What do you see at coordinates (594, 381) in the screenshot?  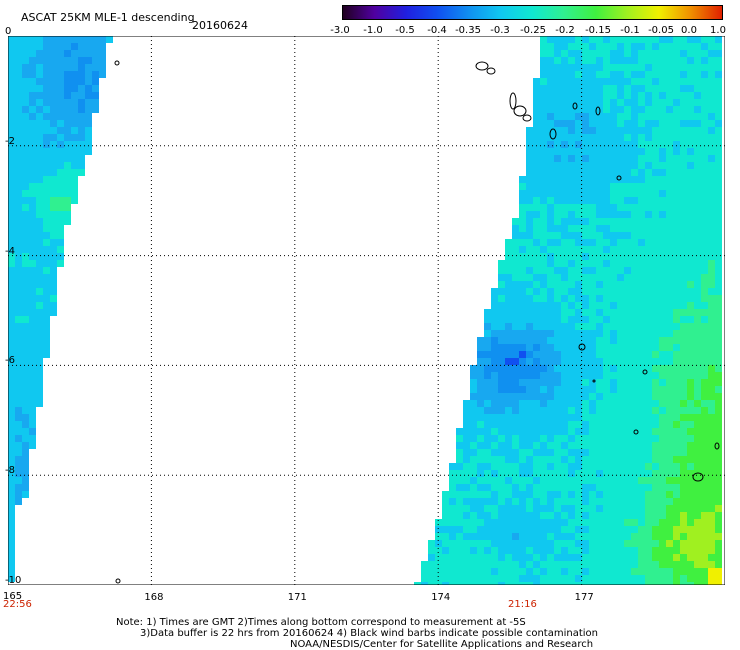 I see `island-outline` at bounding box center [594, 381].